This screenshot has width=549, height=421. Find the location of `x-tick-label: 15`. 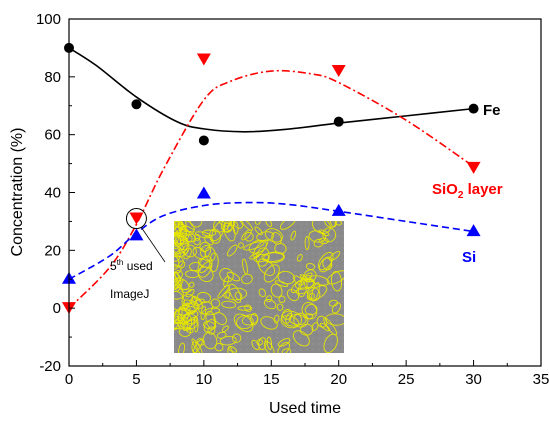

x-tick-label: 15 is located at coordinates (271, 379).